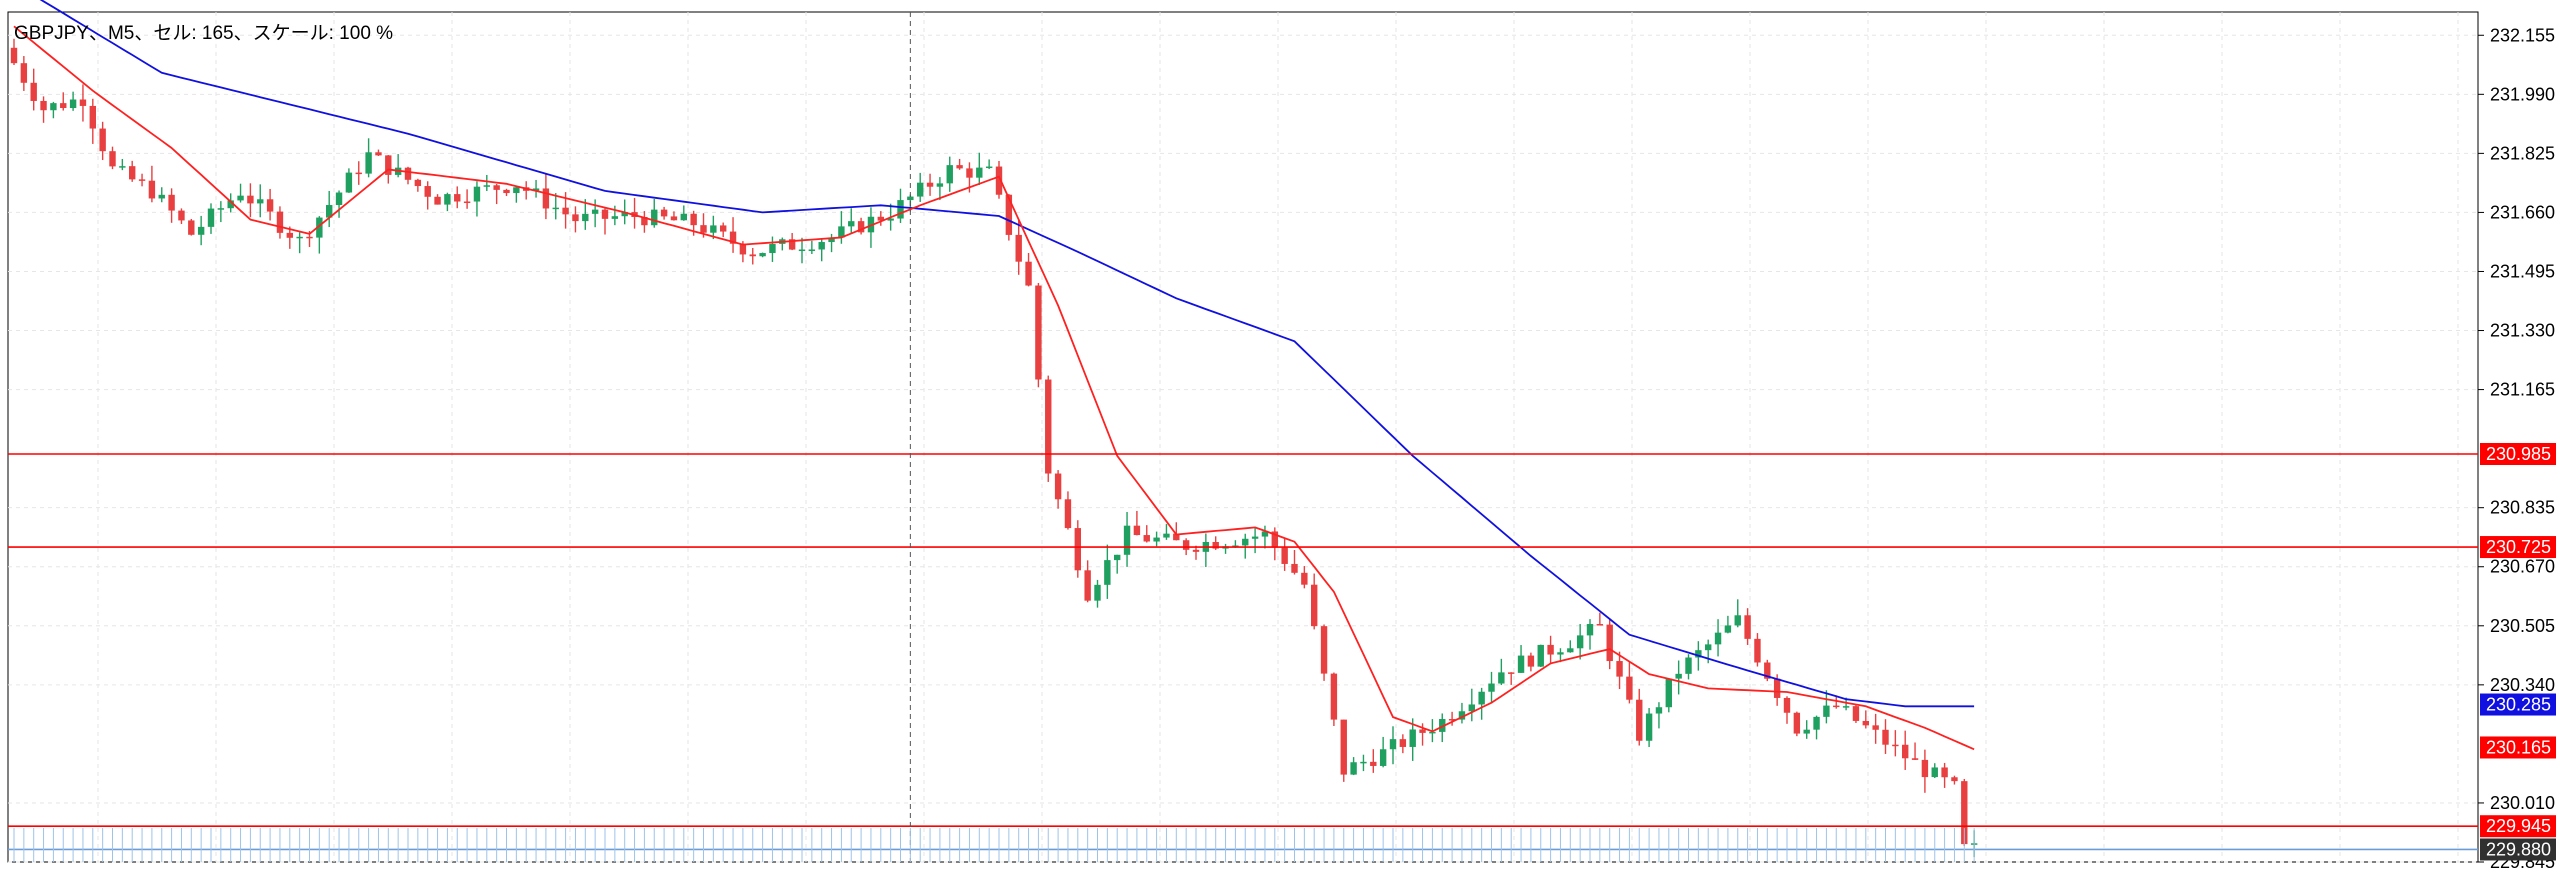 The image size is (2560, 882). I want to click on y-tick-label: 231.990, so click(2522, 94).